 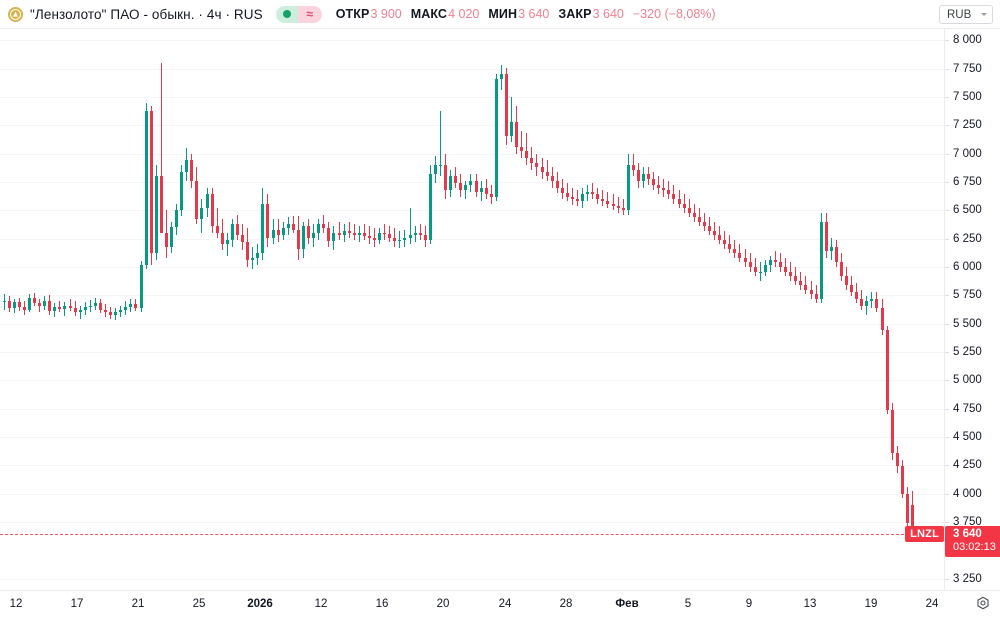 I want to click on price-axis-label: 6 250, so click(x=967, y=238).